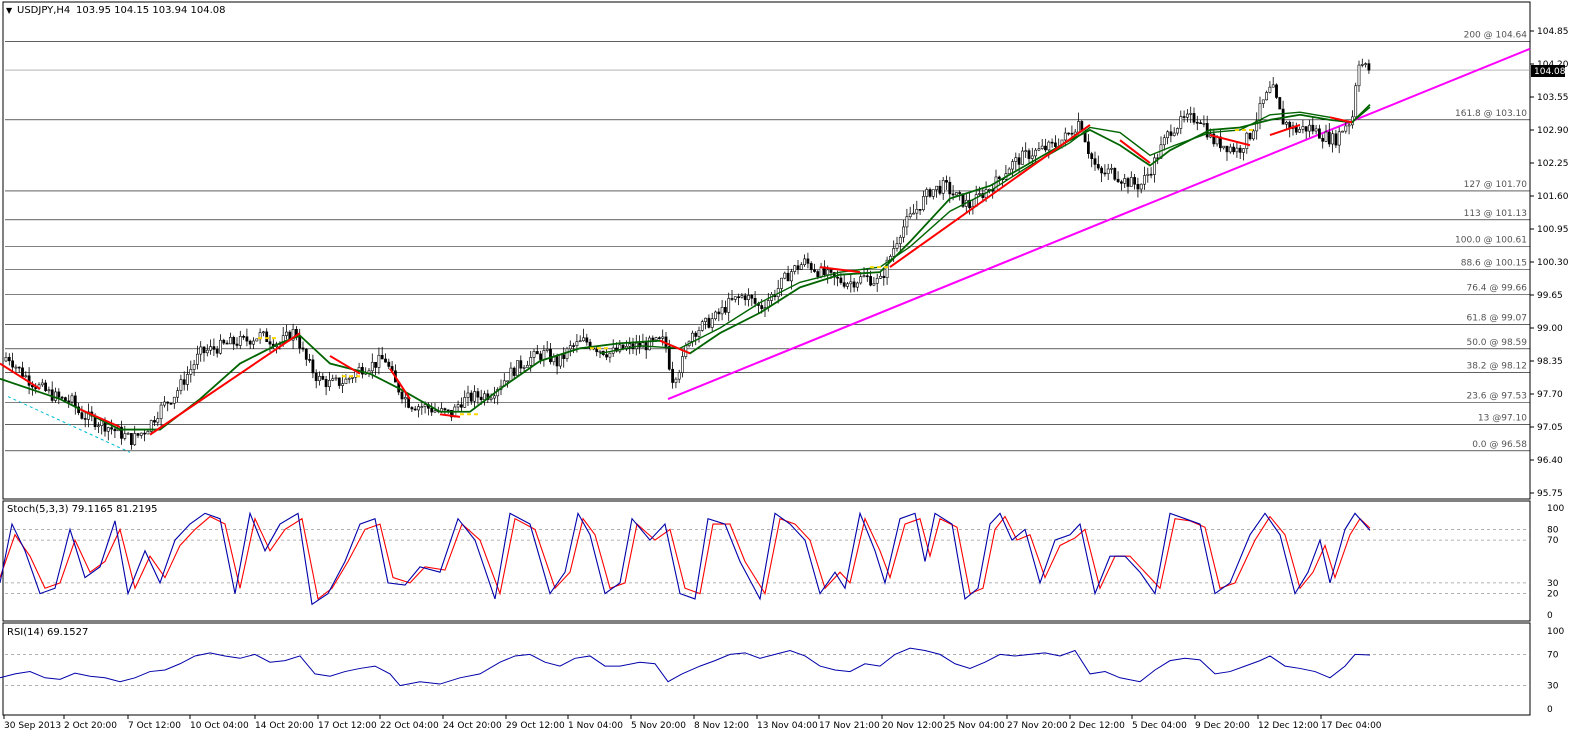 The image size is (1596, 746). What do you see at coordinates (151, 10) in the screenshot?
I see `ohlc-label: 103.95 104.15 103.94 104.08` at bounding box center [151, 10].